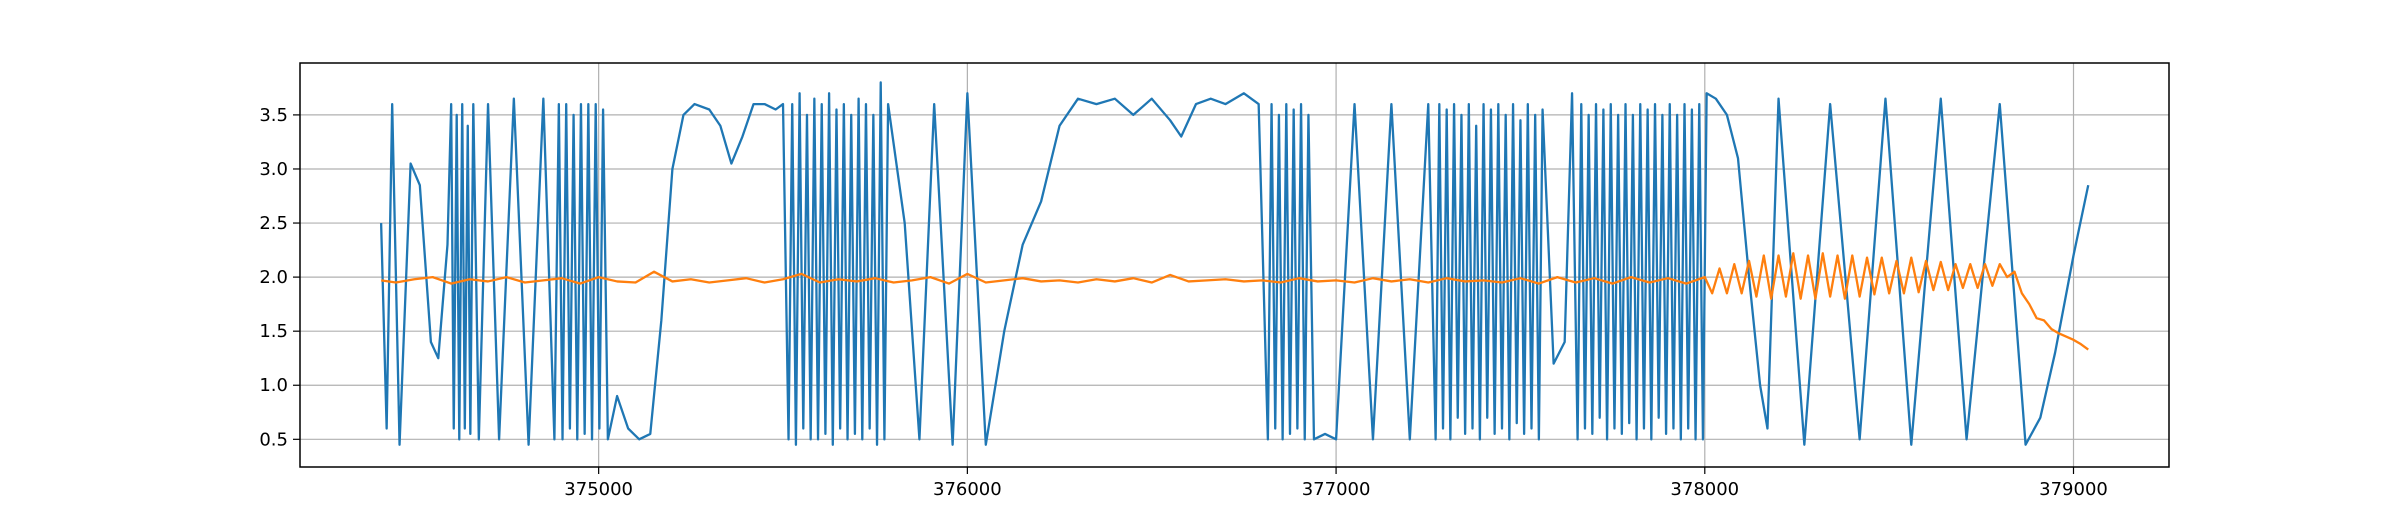 This screenshot has width=2400, height=525. What do you see at coordinates (273, 169) in the screenshot?
I see `y-tick-label: 3.0` at bounding box center [273, 169].